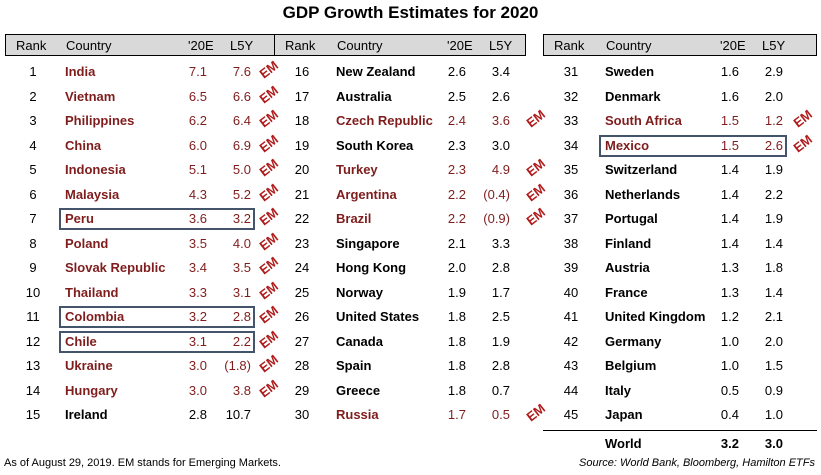  I want to click on rank-cell: 3, so click(33, 120).